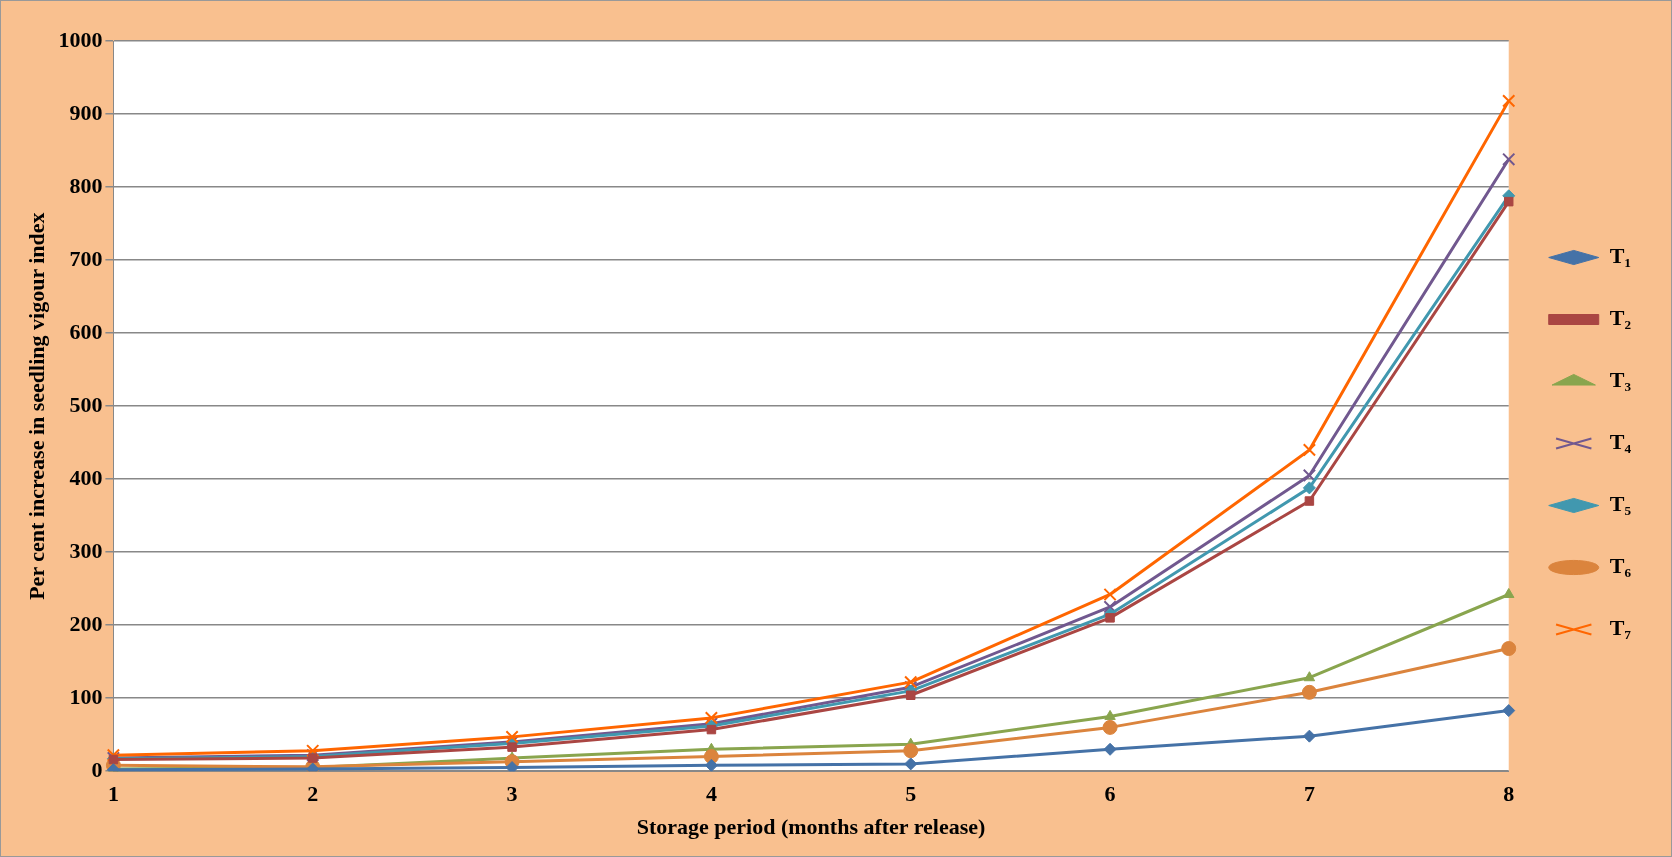  Describe the element at coordinates (1620, 318) in the screenshot. I see `legend-label: T₂` at that location.